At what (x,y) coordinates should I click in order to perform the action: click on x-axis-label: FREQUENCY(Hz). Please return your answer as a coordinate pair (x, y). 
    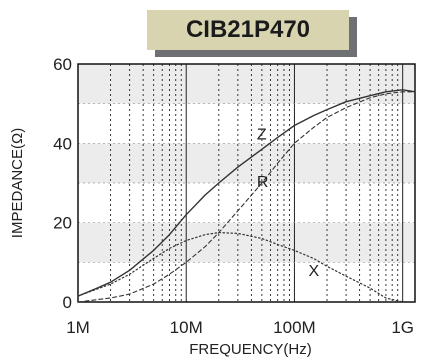
    Looking at the image, I should click on (250, 349).